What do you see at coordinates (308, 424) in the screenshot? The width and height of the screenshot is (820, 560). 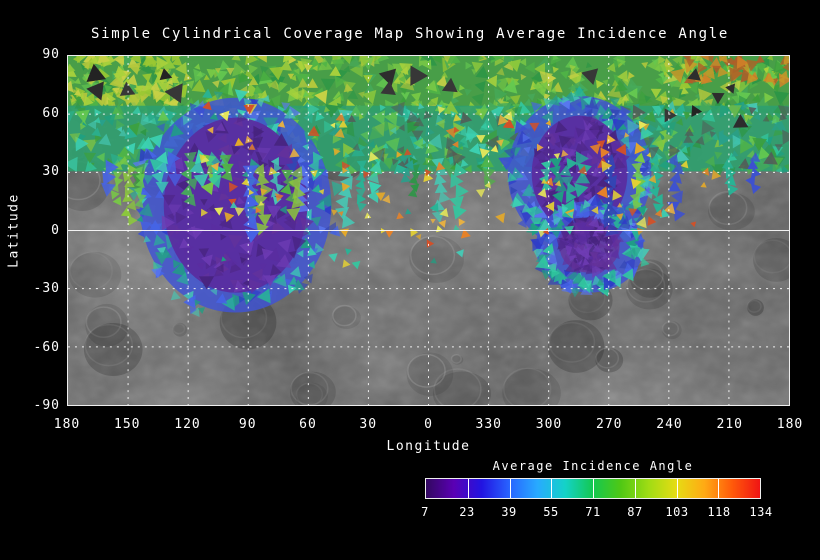 I see `x-tick-label: 60` at bounding box center [308, 424].